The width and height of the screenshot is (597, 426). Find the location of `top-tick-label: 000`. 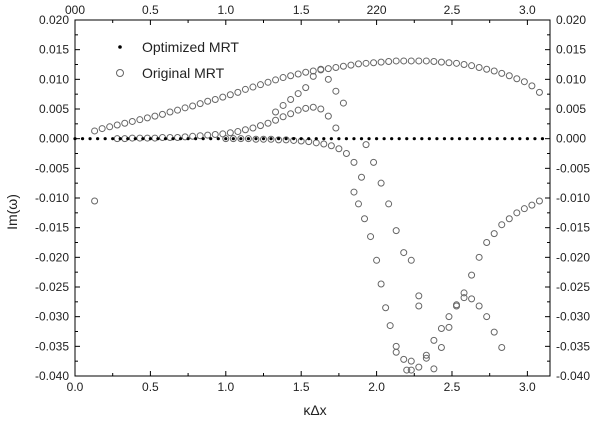

top-tick-label: 000 is located at coordinates (75, 10).